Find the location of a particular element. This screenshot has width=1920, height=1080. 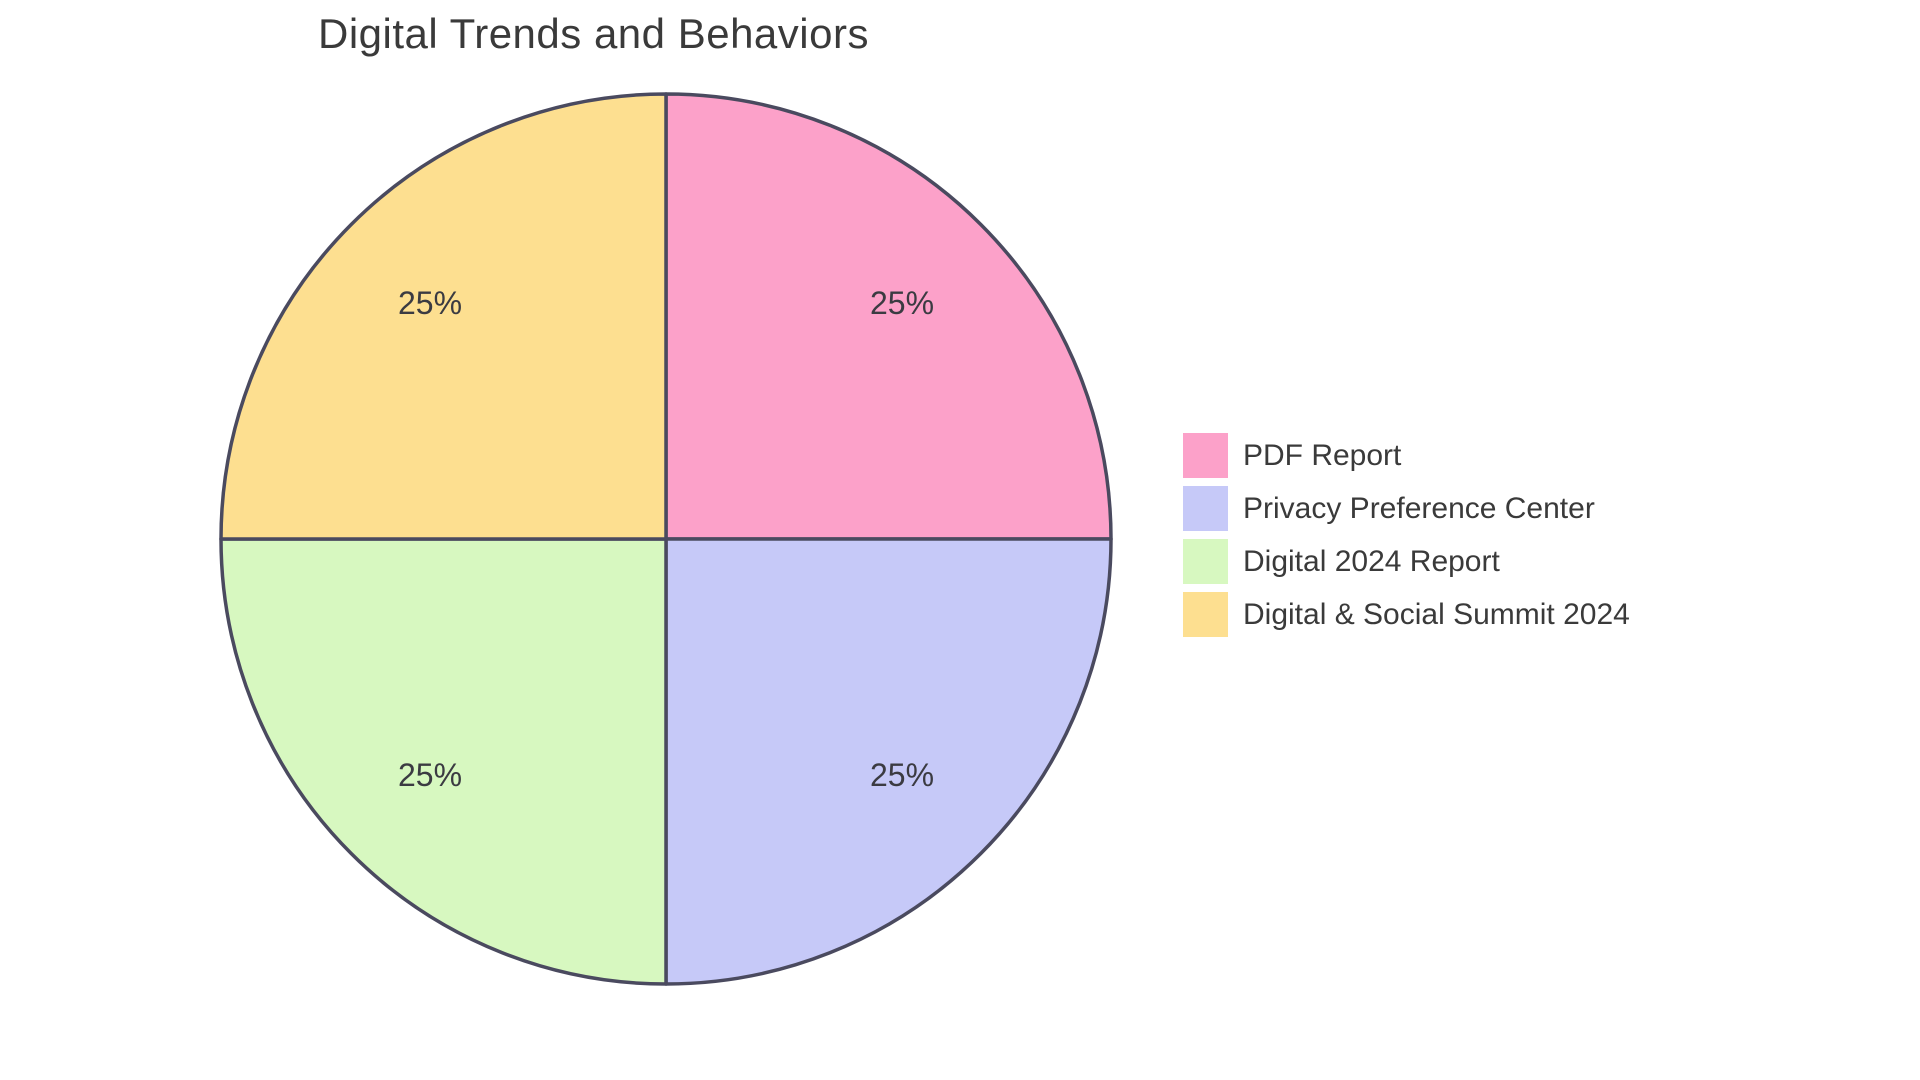

legend-item: Privacy Preference Center is located at coordinates (1406, 508).